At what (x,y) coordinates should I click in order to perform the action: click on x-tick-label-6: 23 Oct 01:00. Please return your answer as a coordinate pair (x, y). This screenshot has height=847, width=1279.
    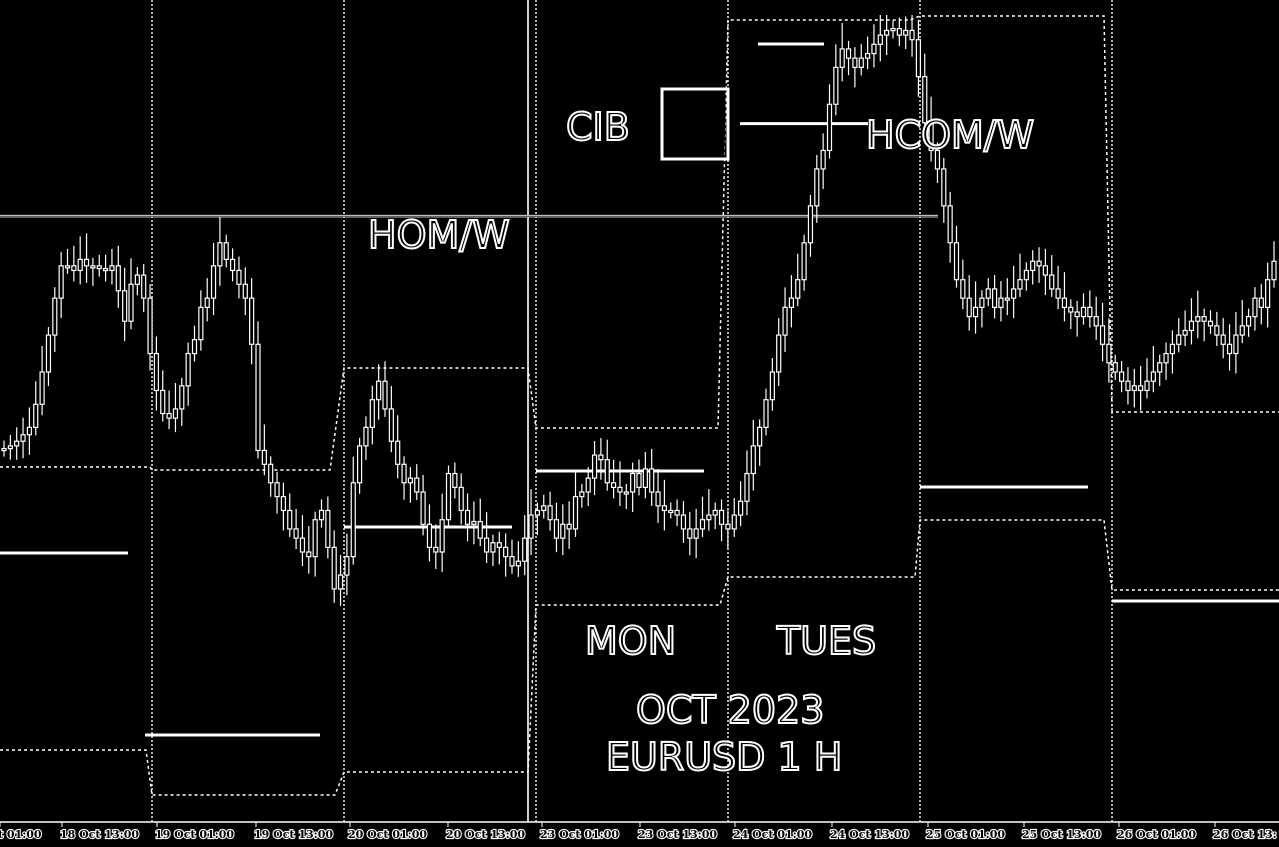
    Looking at the image, I should click on (579, 834).